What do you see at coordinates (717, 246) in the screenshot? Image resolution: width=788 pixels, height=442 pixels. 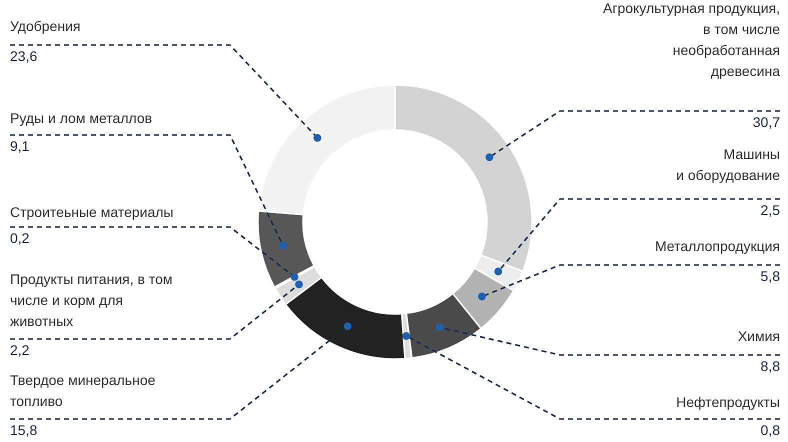 I see `slice-label: Металлопродукция` at bounding box center [717, 246].